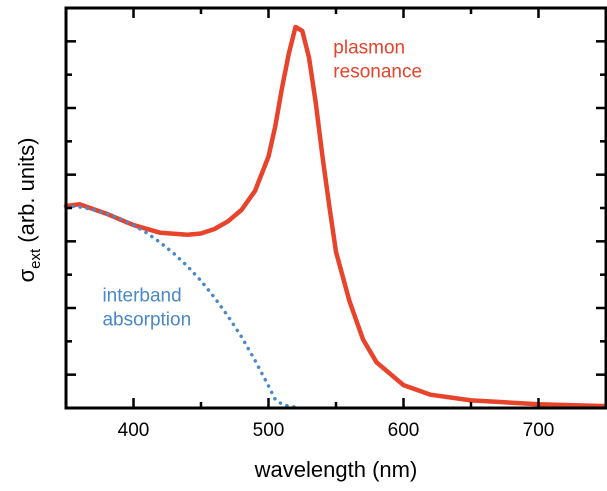 Image resolution: width=607 pixels, height=491 pixels. Describe the element at coordinates (26, 193) in the screenshot. I see `y-axis-label-rest: (arb. units)` at that location.